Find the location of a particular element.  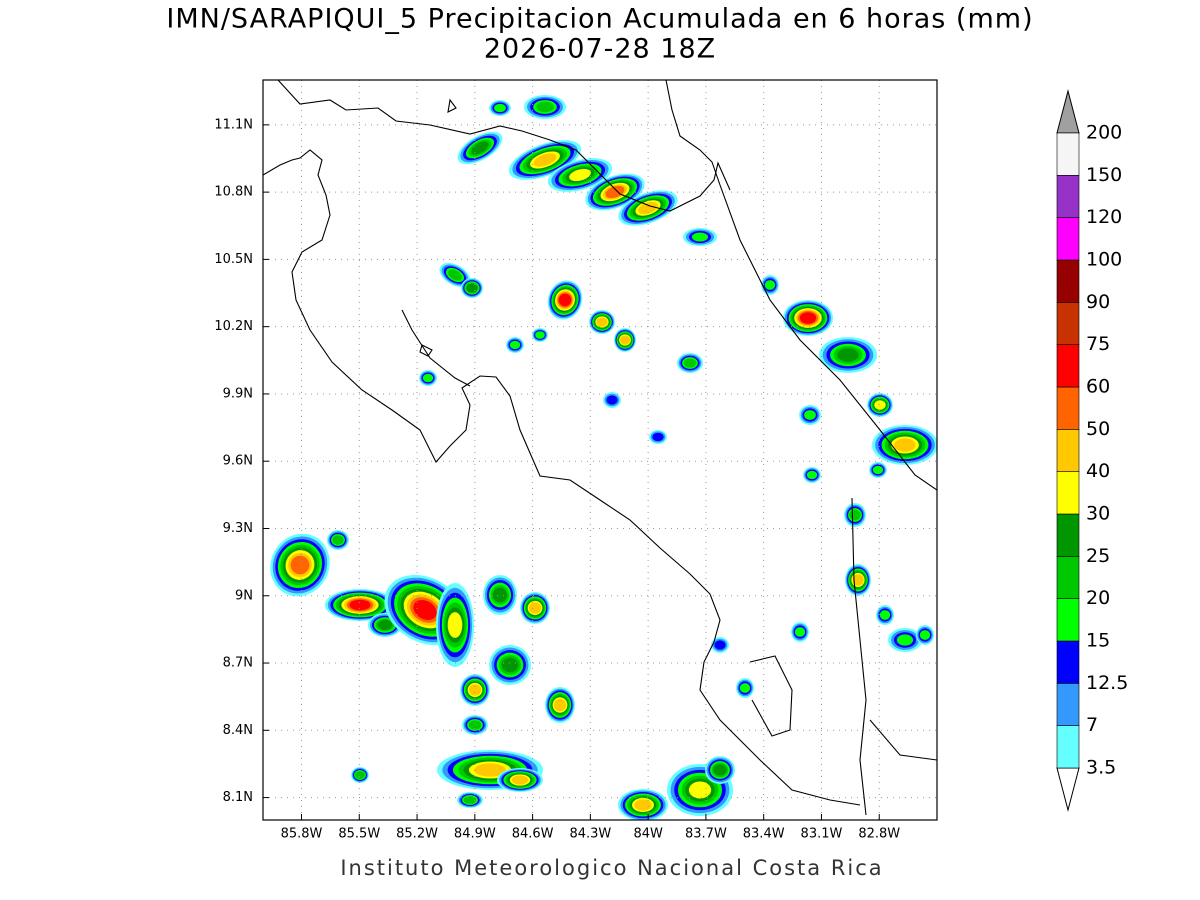

lat-tick-label: 9.3N is located at coordinates (238, 528).